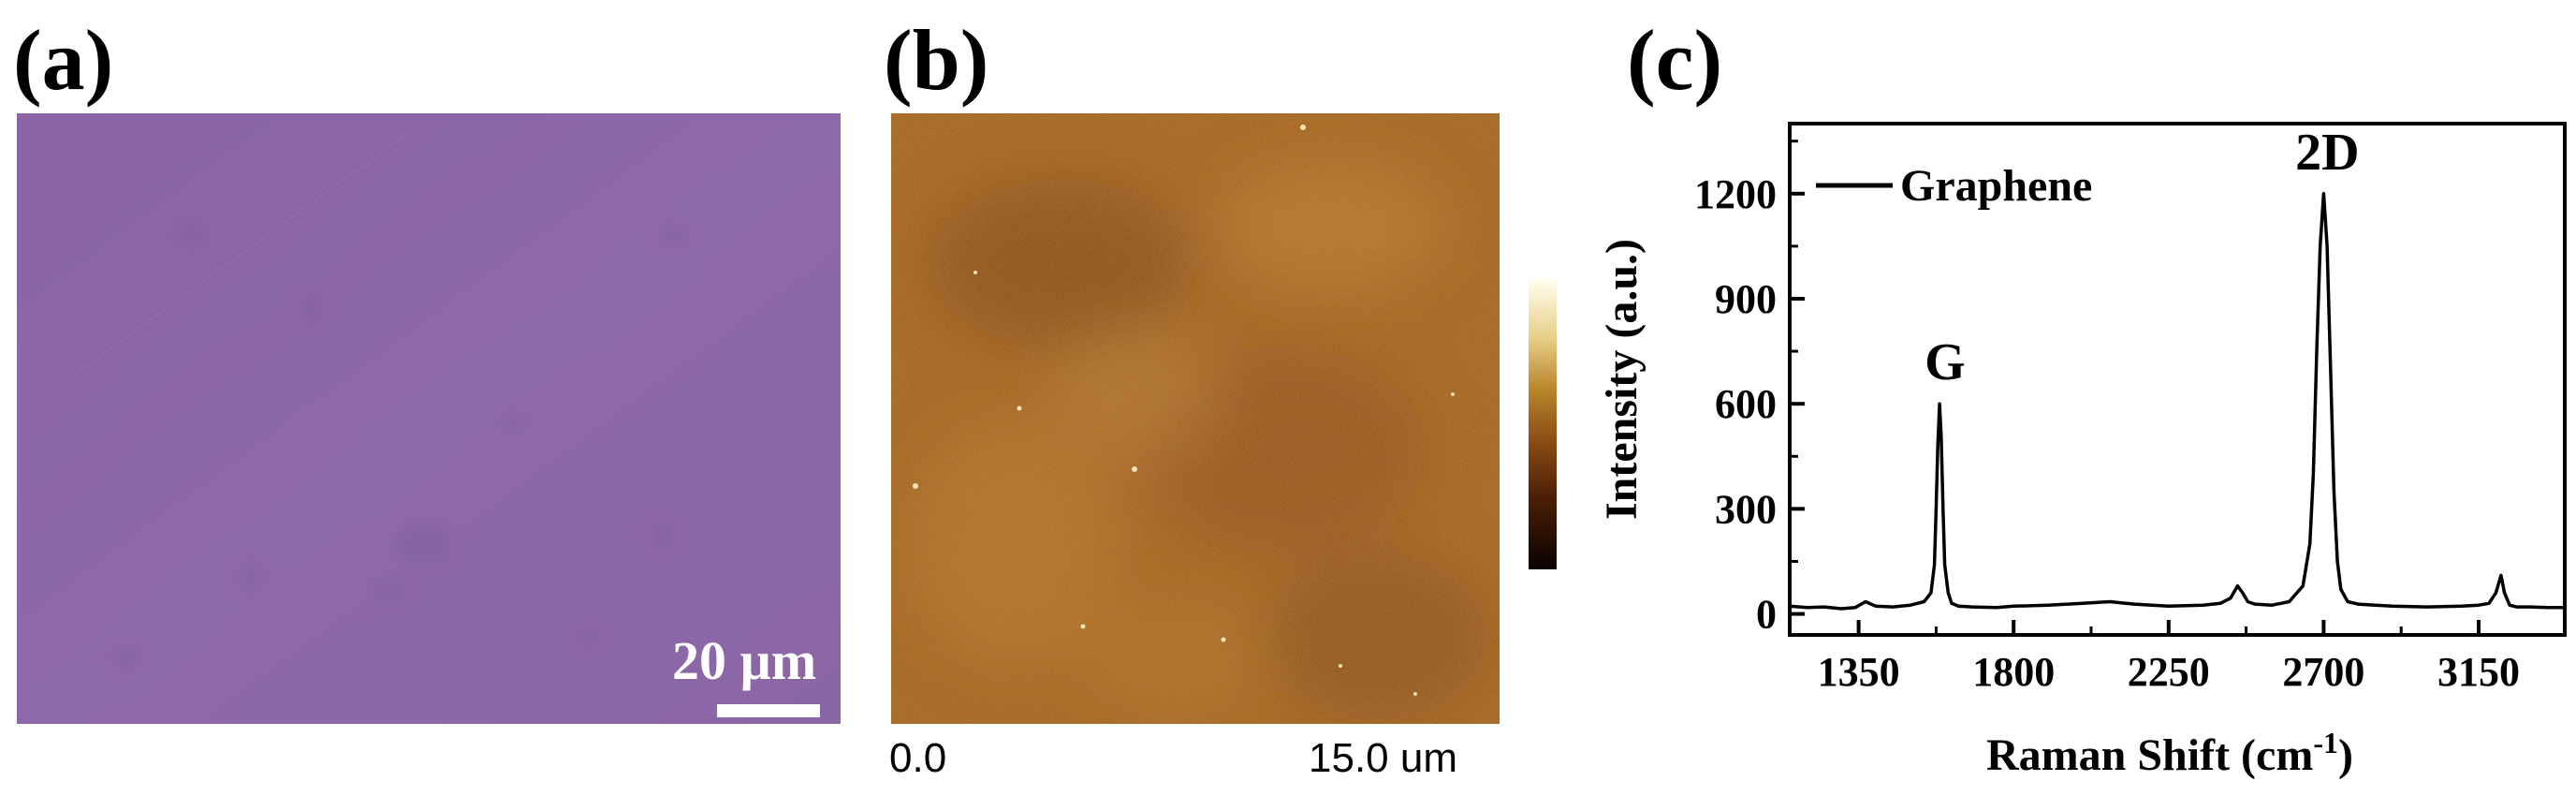 The height and width of the screenshot is (796, 2576). I want to click on scale-bar, so click(768, 710).